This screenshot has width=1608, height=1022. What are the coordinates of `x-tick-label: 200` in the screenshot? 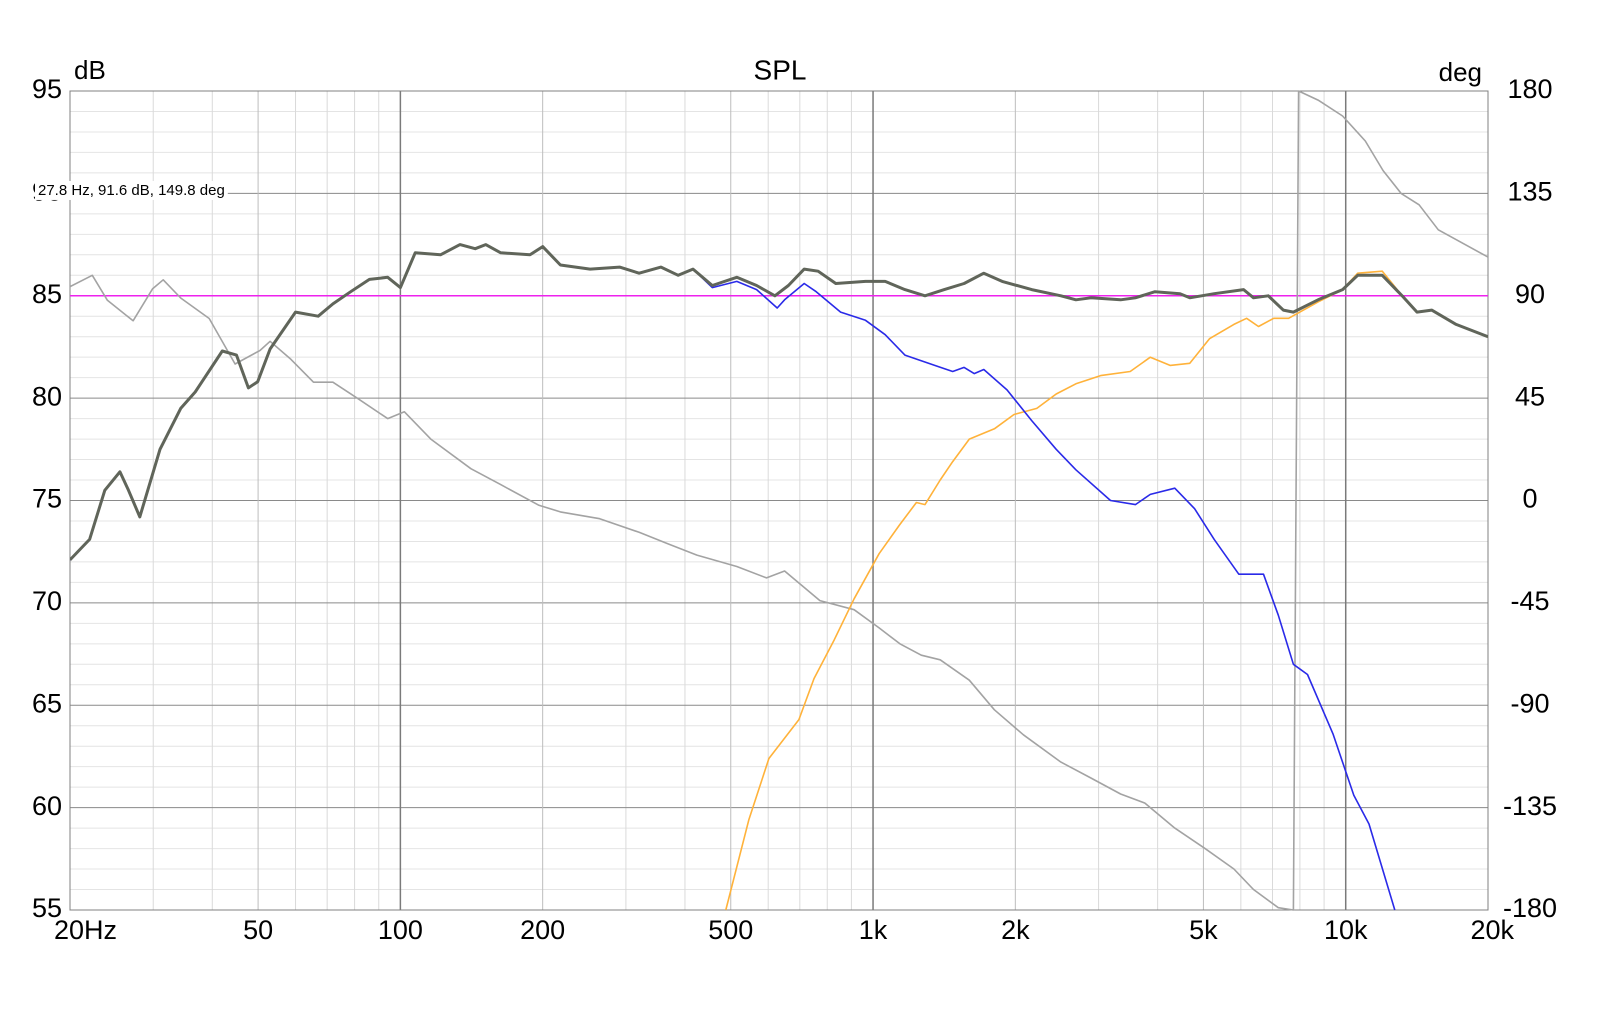 It's located at (542, 930).